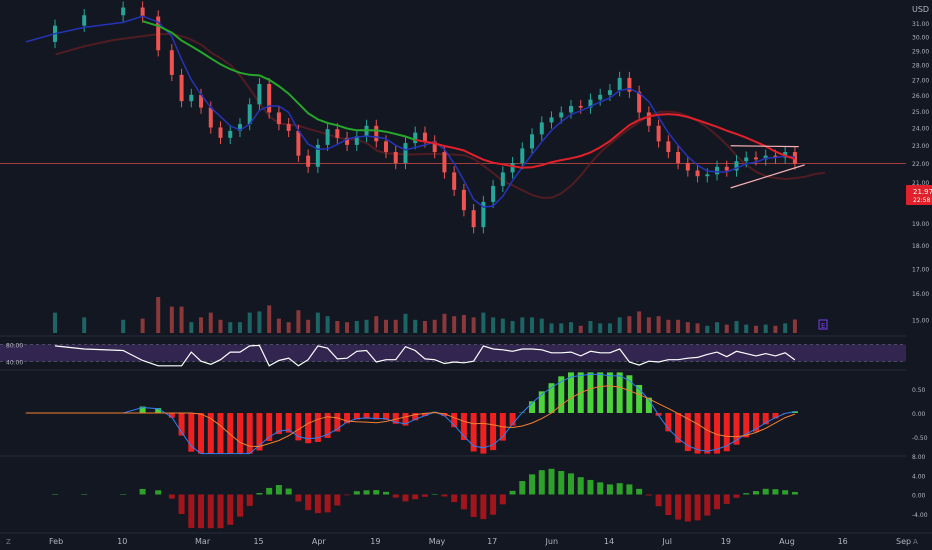 The image size is (932, 550). Describe the element at coordinates (480, 541) in the screenshot. I see `time-axis: Feb 10 Mar 15 Apr 19 May 17 Jun 14 Jul 19 Aug 16 Sep` at that location.